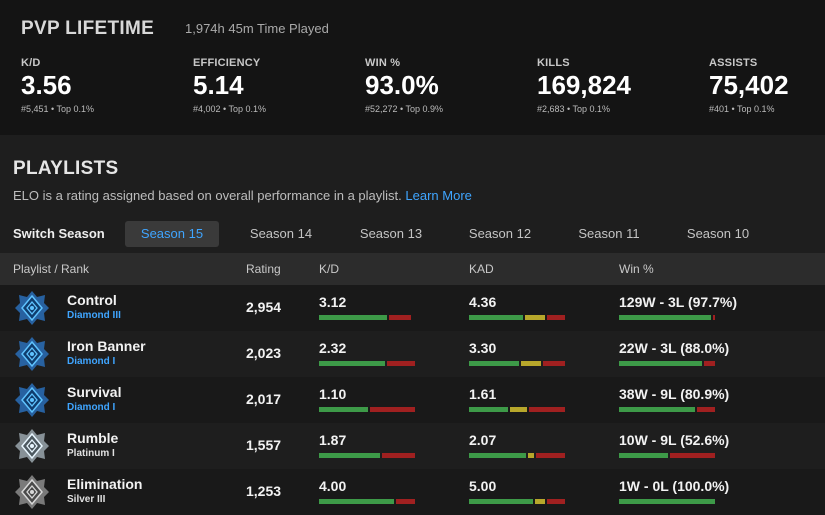  Describe the element at coordinates (94, 392) in the screenshot. I see `playlist-name: Survival` at that location.